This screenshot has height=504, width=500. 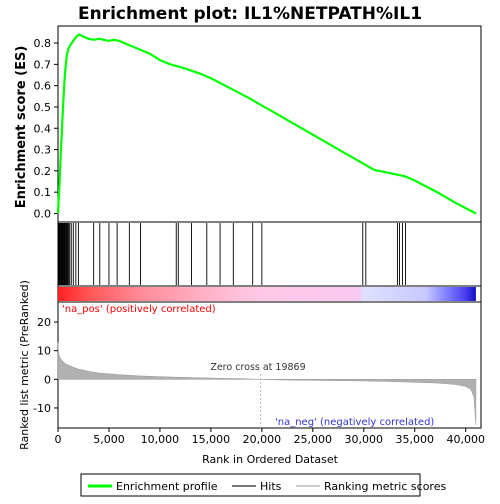 I want to click on x-axis-label: Rank in Ordered Dataset, so click(x=270, y=459).